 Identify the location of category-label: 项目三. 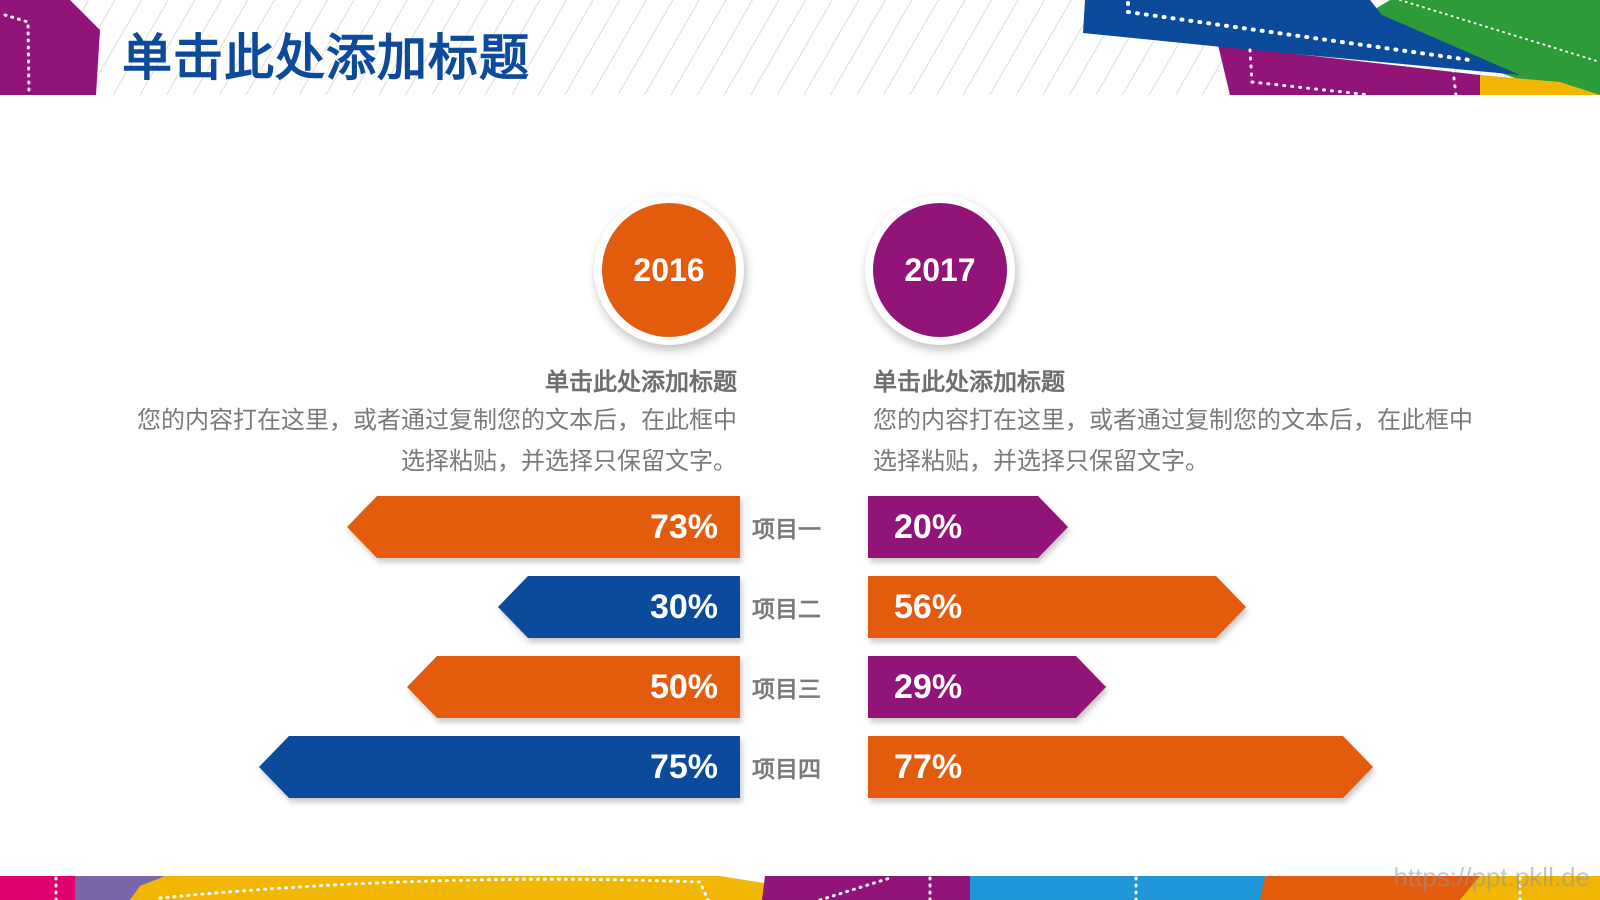
(786, 690).